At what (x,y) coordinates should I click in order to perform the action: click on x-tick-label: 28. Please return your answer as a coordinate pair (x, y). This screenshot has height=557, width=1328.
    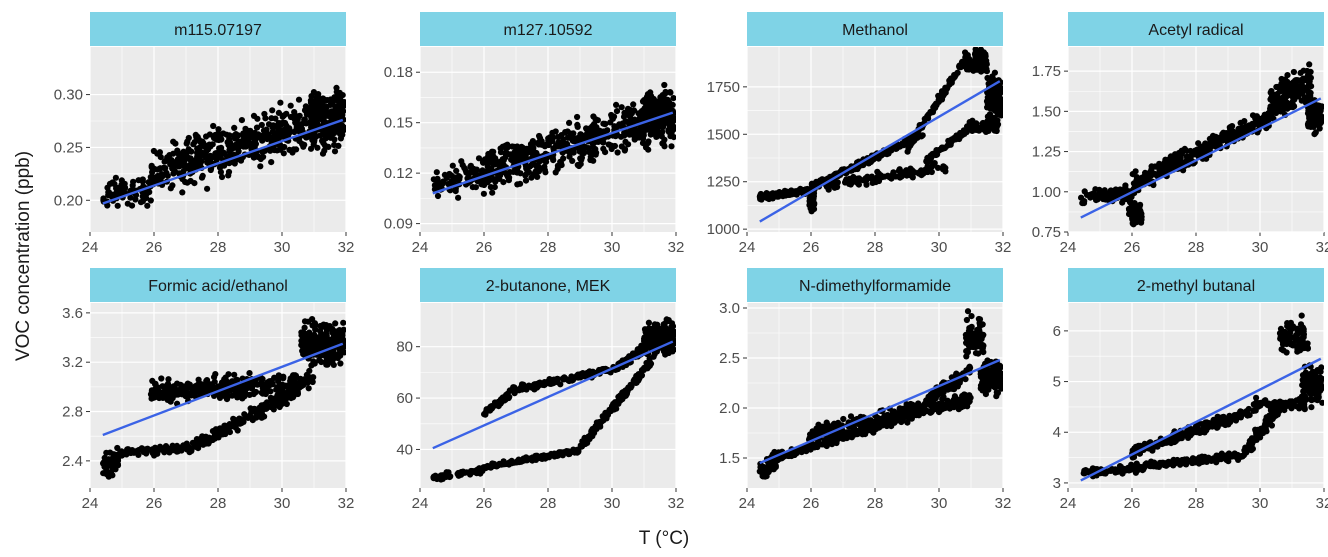
    Looking at the image, I should click on (548, 503).